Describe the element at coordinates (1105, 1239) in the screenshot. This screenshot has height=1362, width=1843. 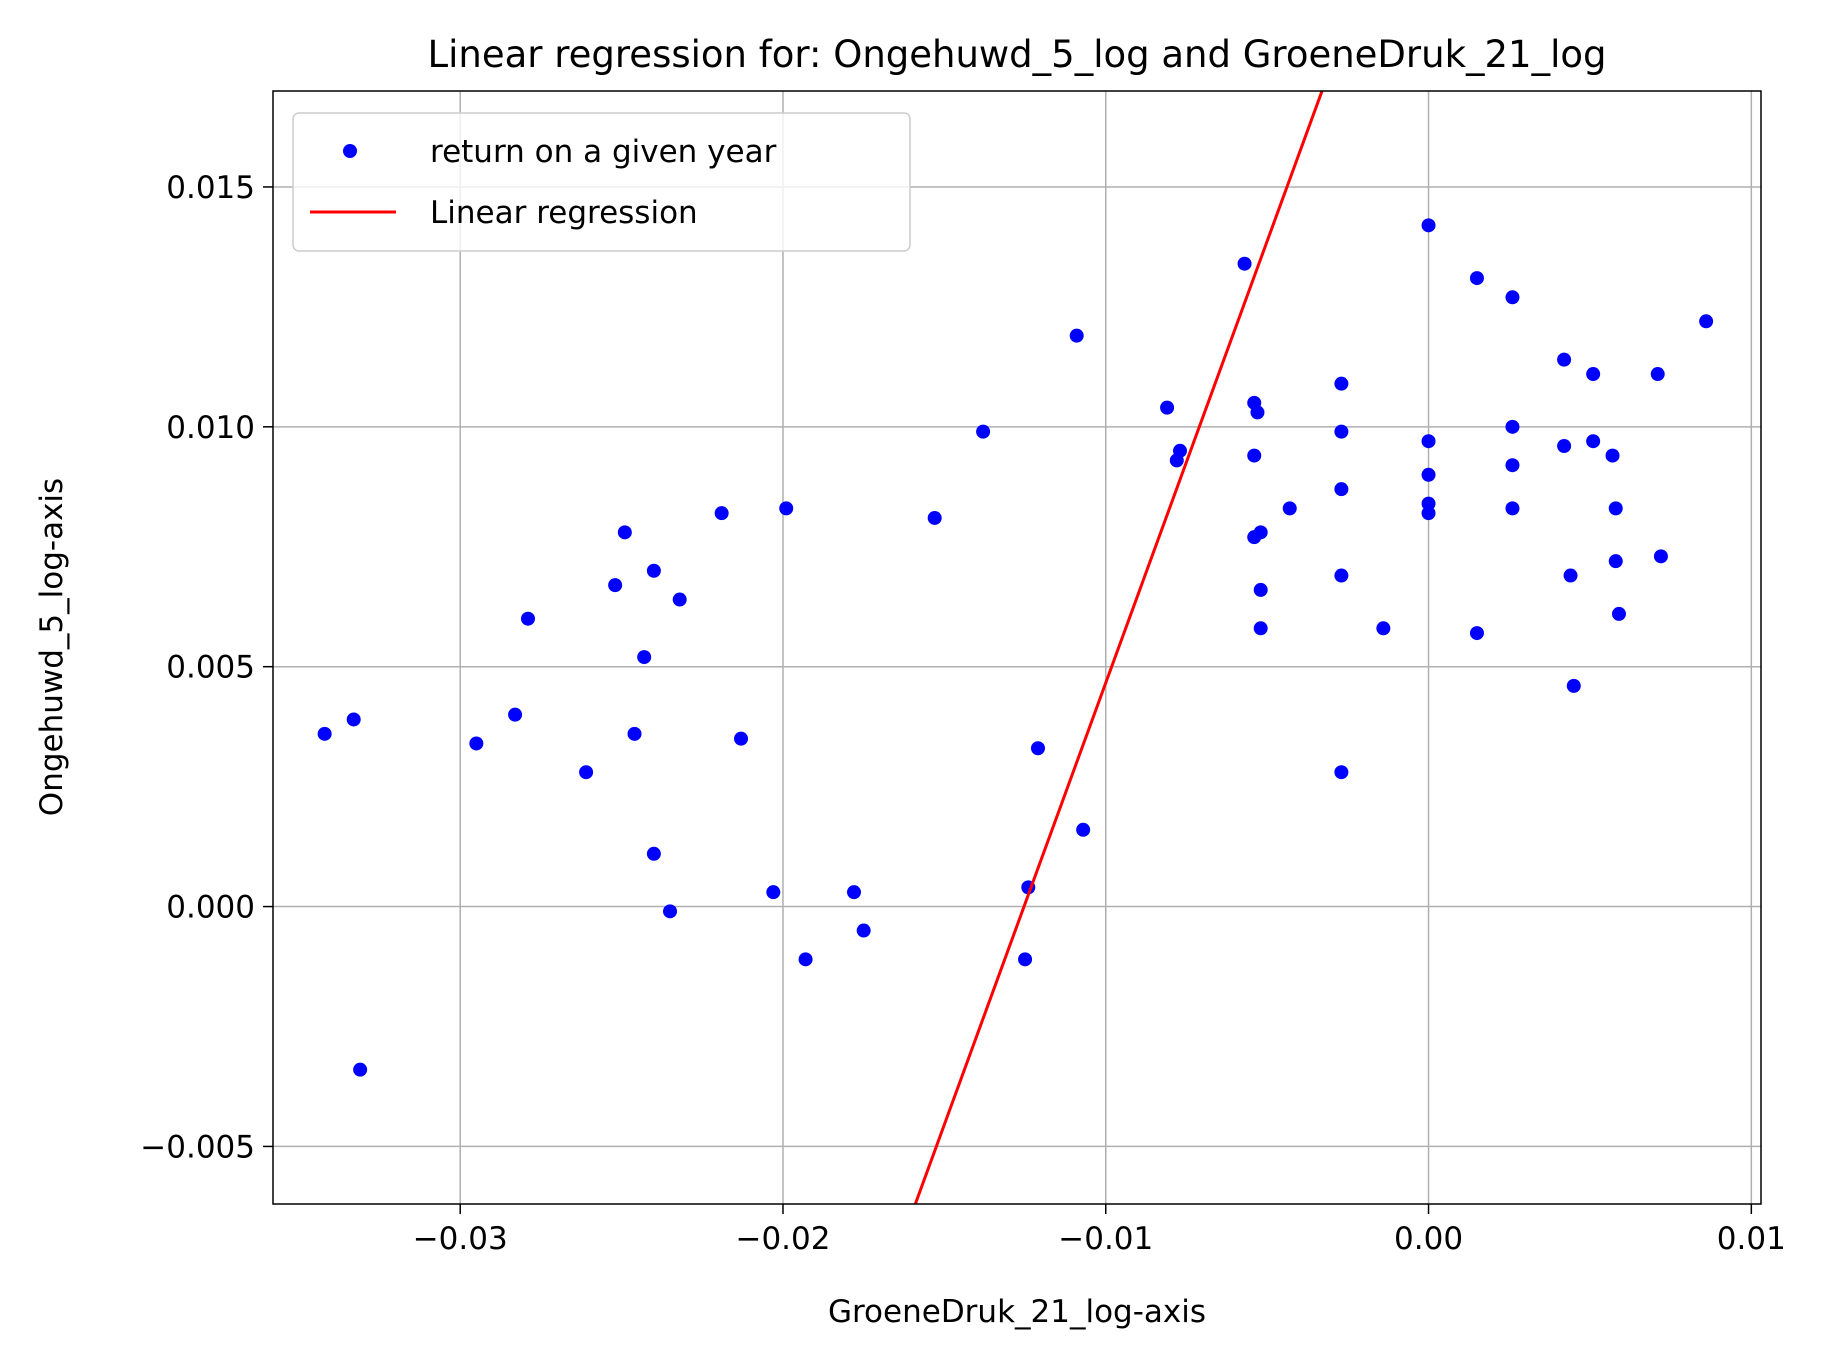
I see `x-tick-label: −0.01` at that location.